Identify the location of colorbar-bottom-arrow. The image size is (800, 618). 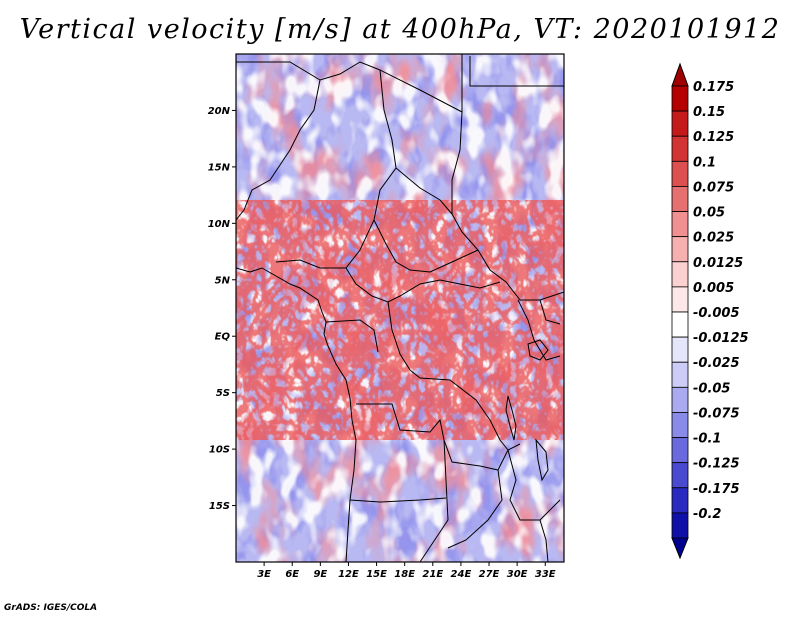
(680, 548).